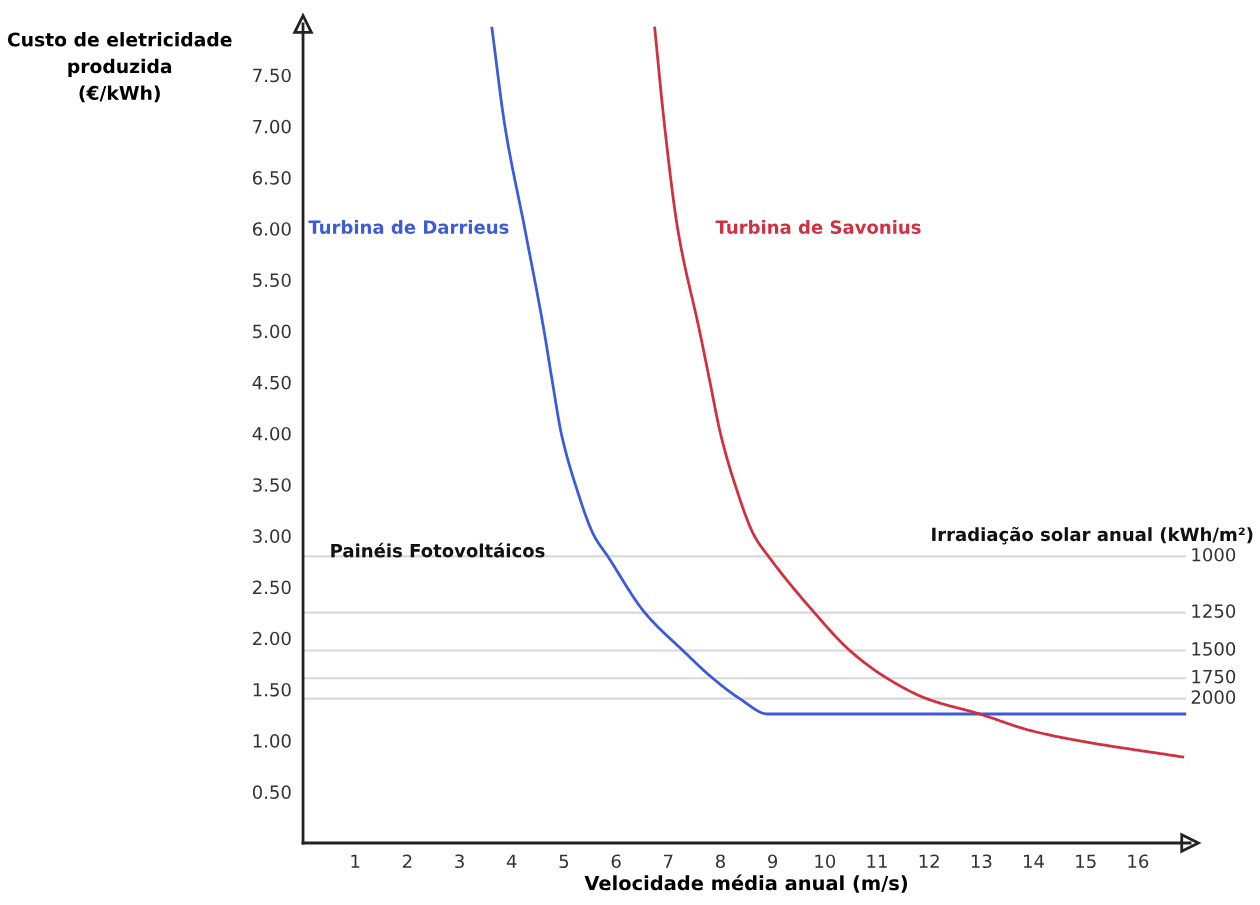  Describe the element at coordinates (272, 75) in the screenshot. I see `y-tick-label: 7.50` at that location.